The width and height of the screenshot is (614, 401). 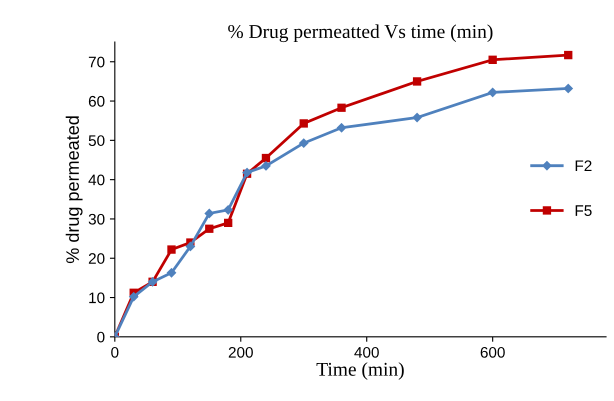 I want to click on x-tick-label: 200, so click(x=240, y=352).